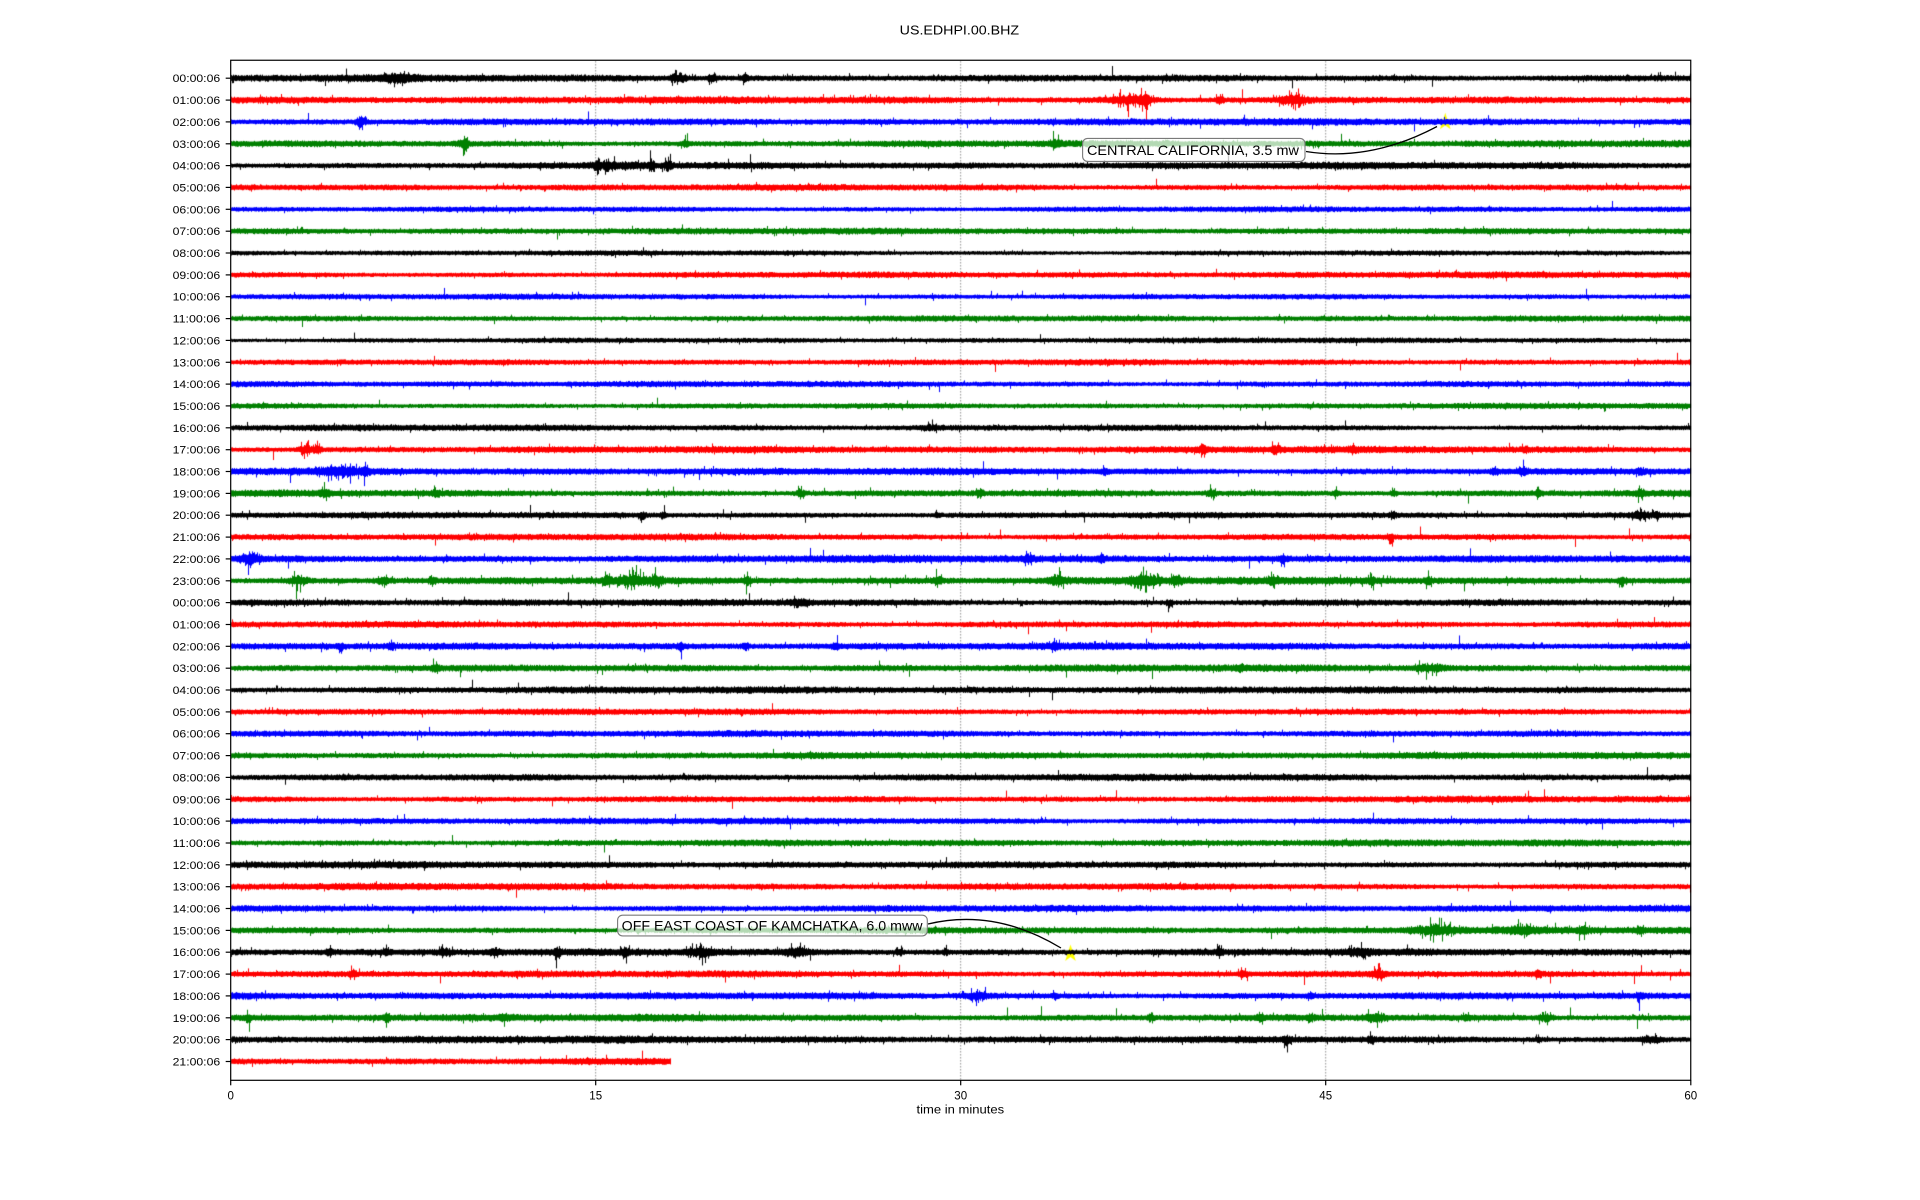  I want to click on svg-text: 30, so click(960, 1096).